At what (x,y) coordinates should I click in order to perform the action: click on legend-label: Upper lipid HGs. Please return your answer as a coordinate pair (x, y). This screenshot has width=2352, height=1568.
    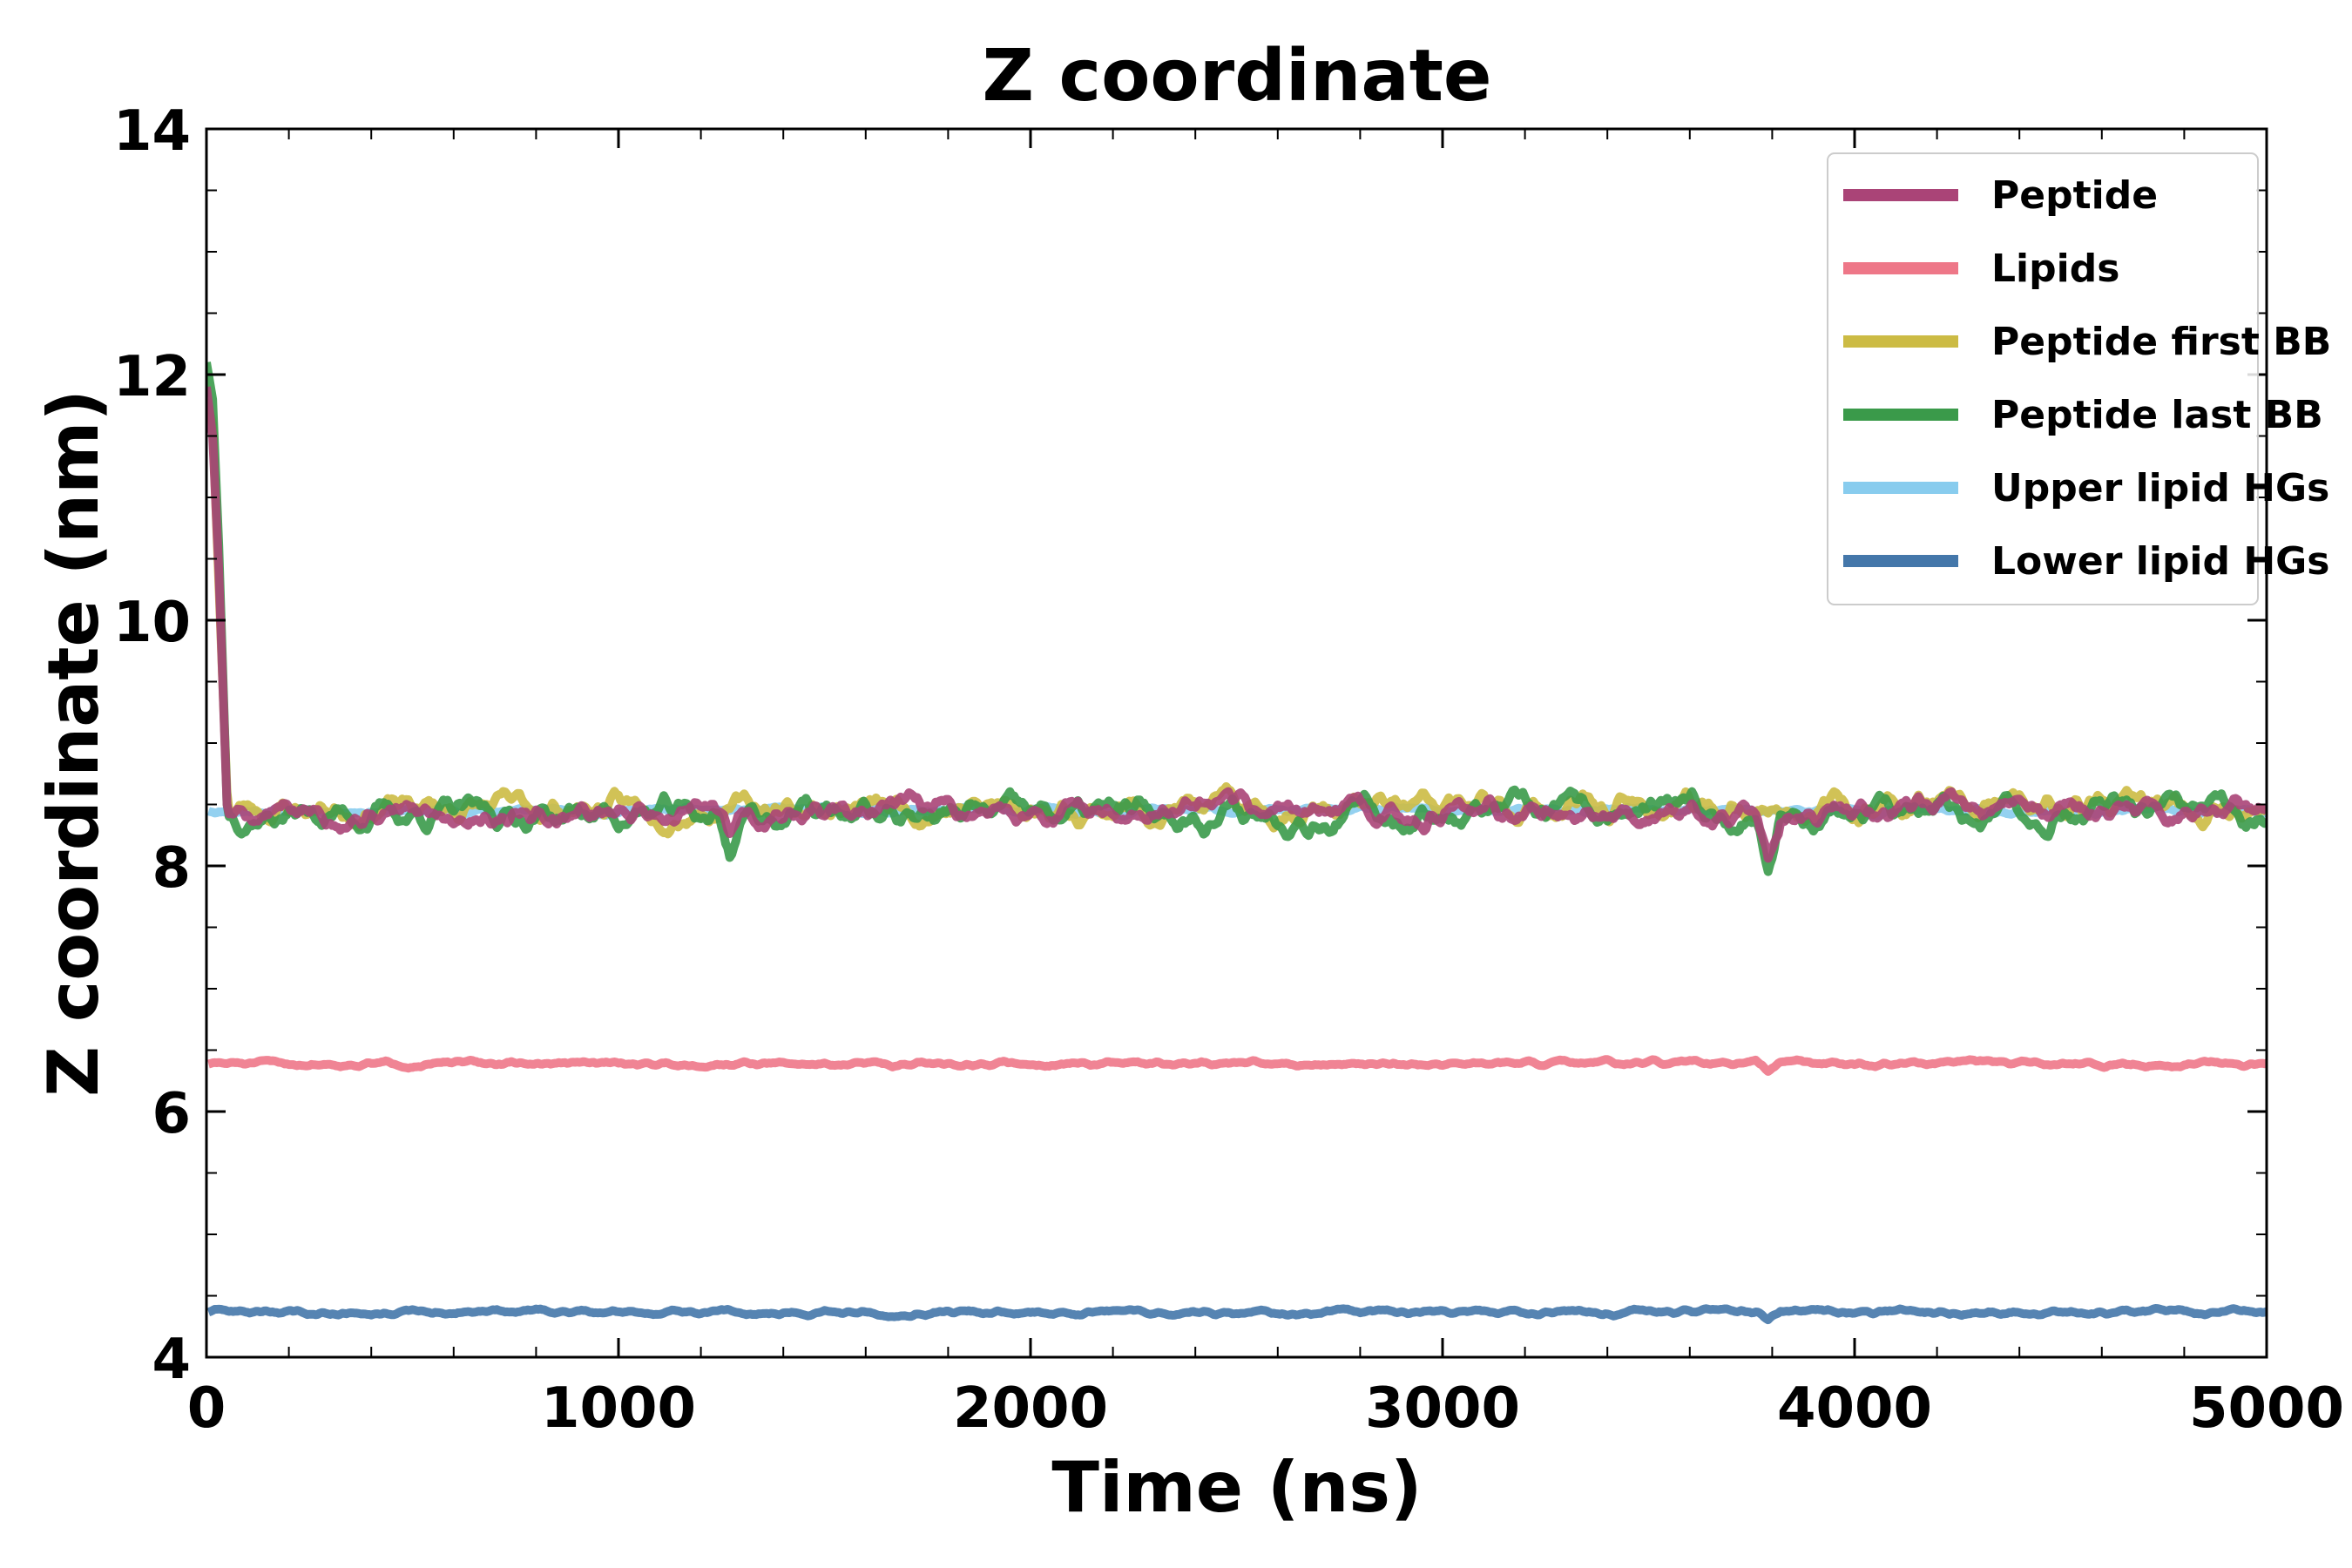
    Looking at the image, I should click on (2160, 488).